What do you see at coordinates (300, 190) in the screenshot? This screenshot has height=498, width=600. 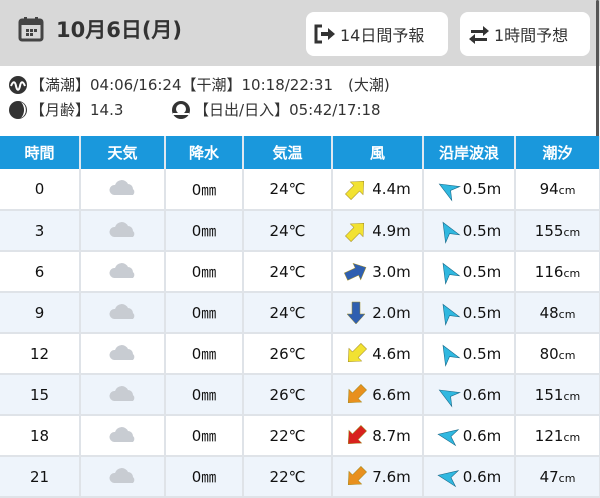 I see `table-row: 0 0㎜ 24℃ 4.4m 0.5m 94cm` at bounding box center [300, 190].